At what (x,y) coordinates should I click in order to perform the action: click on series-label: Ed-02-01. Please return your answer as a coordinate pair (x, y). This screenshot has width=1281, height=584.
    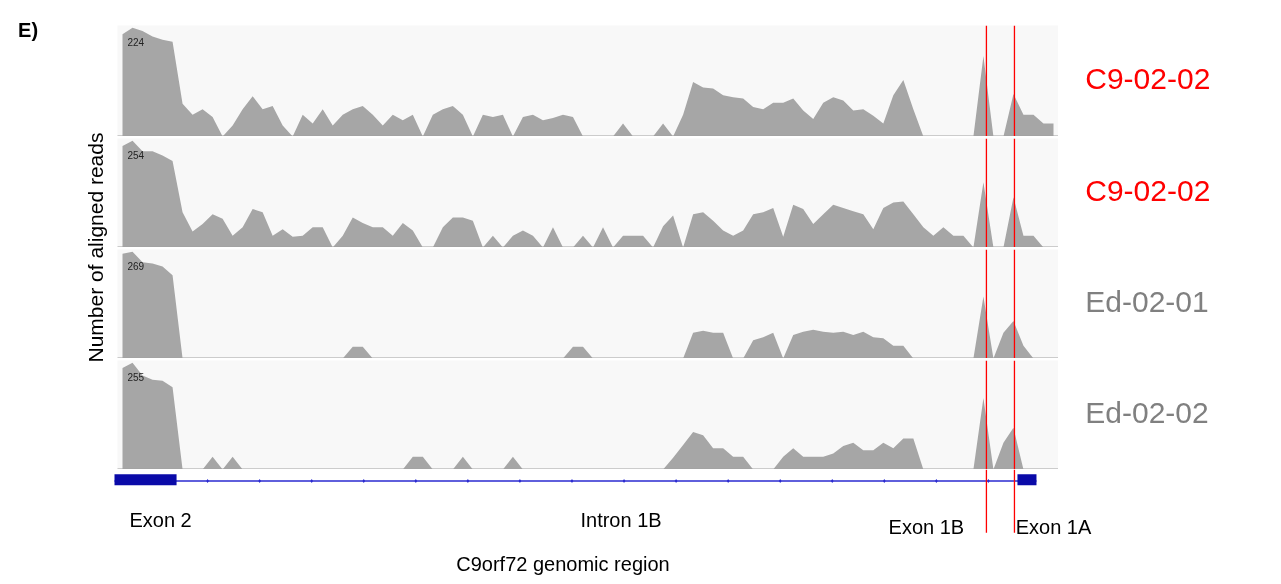
    Looking at the image, I should click on (1147, 302).